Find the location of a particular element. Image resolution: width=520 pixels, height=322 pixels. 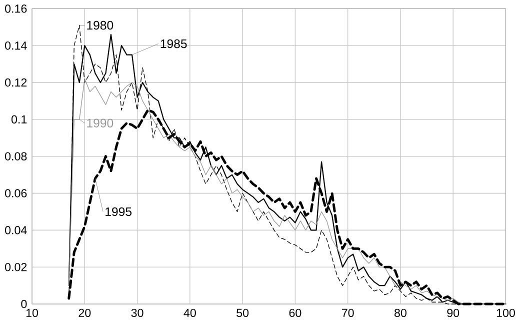

x-tick-label: 60 is located at coordinates (295, 313).